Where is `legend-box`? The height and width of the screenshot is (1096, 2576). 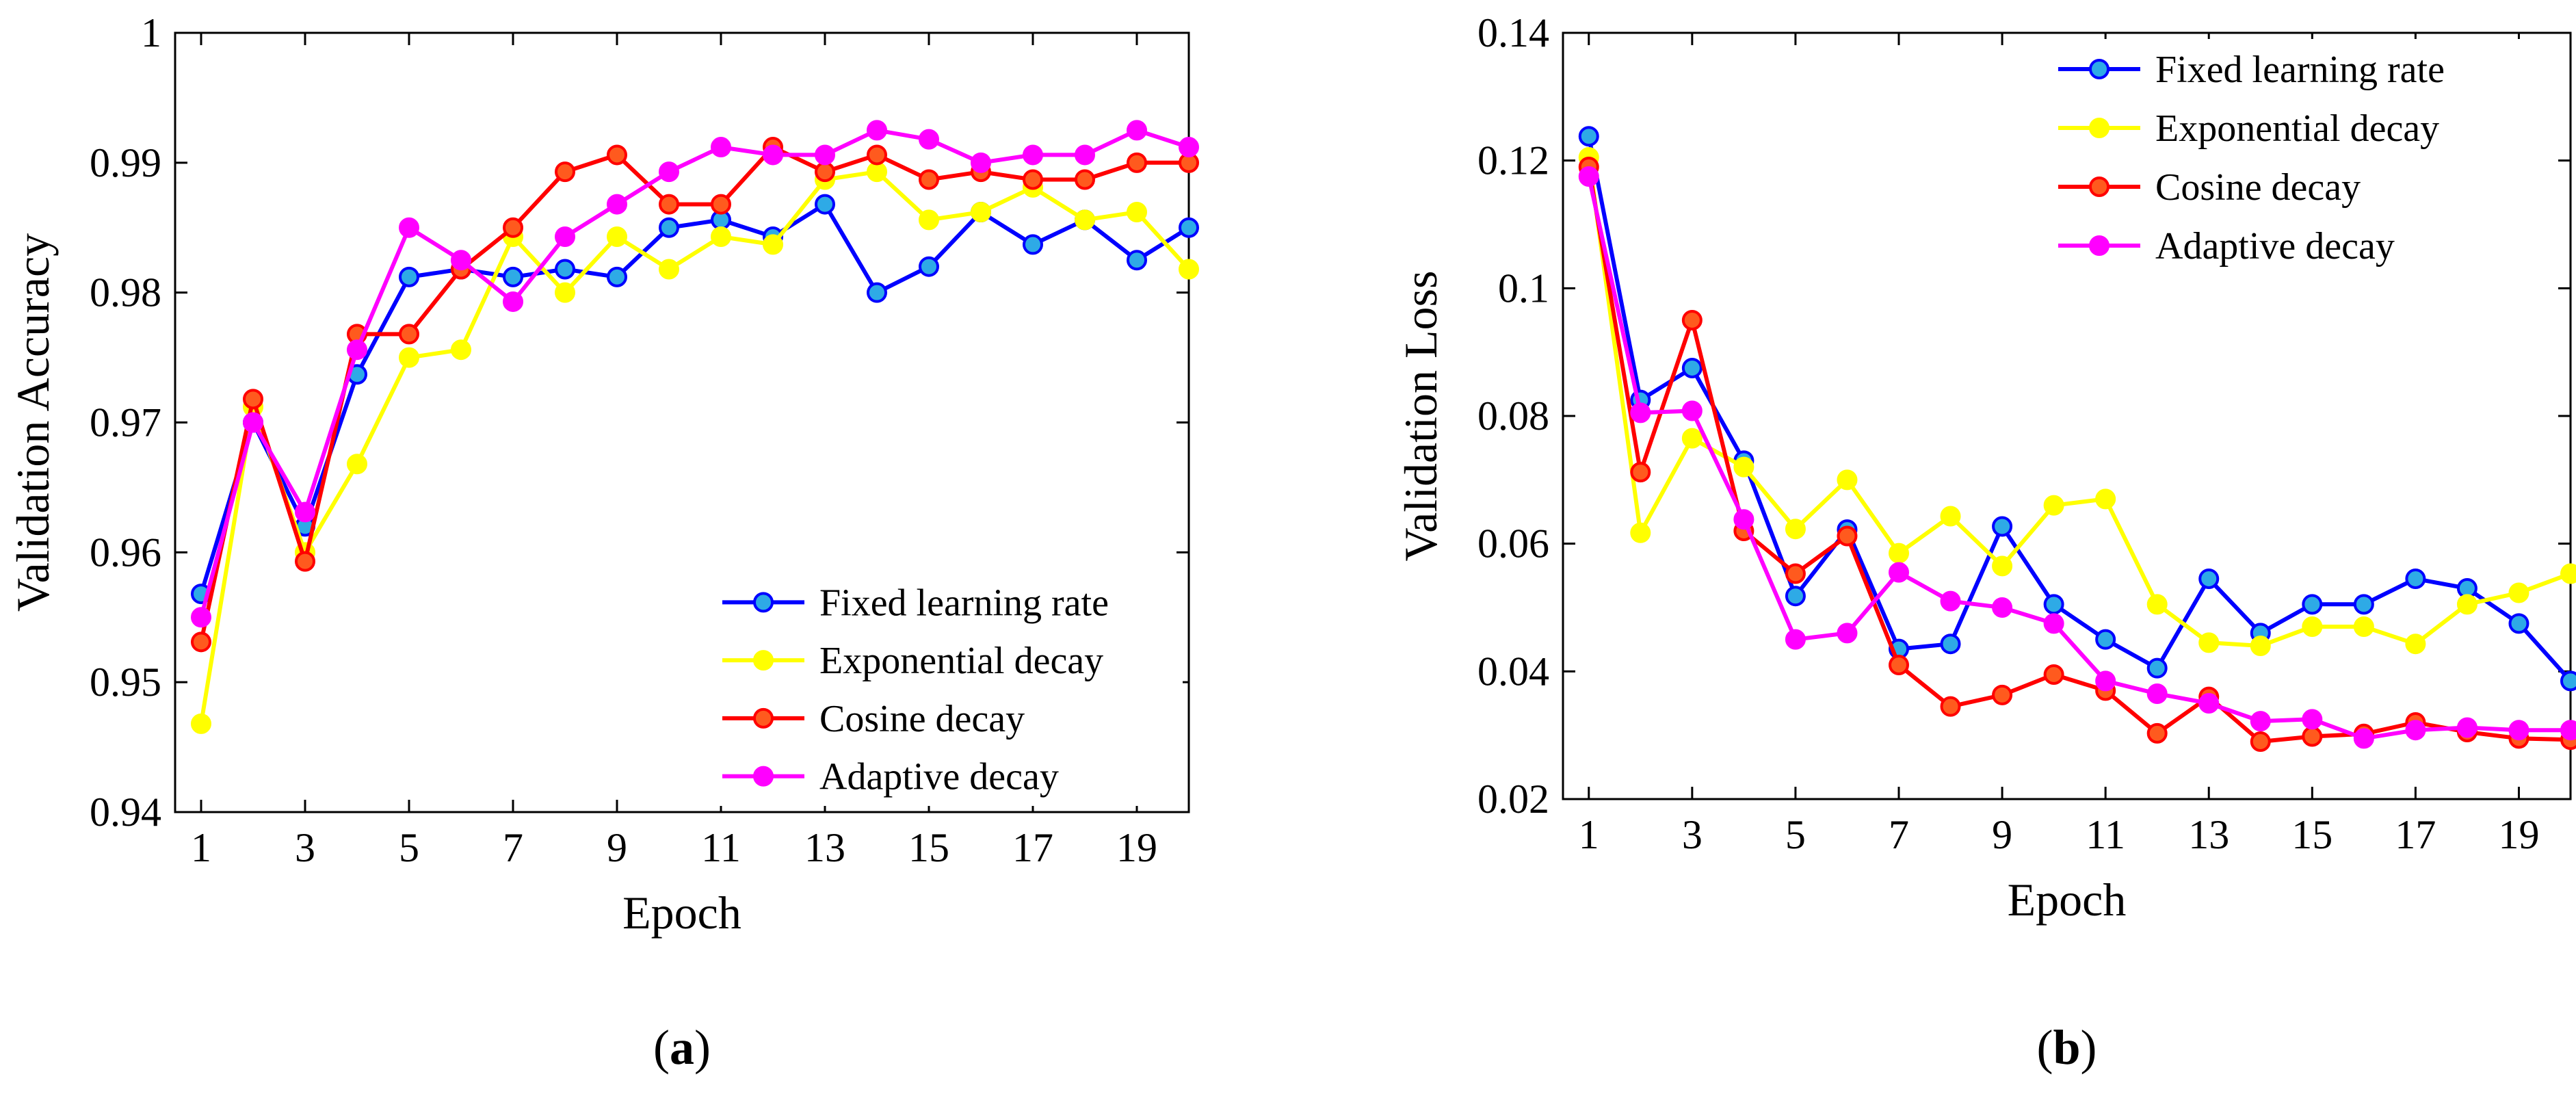 legend-box is located at coordinates (947, 690).